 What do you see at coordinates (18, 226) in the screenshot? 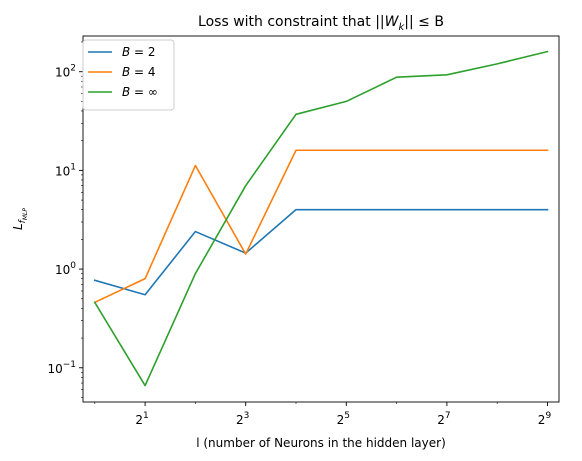
I see `y-axis-label-main: L` at bounding box center [18, 226].